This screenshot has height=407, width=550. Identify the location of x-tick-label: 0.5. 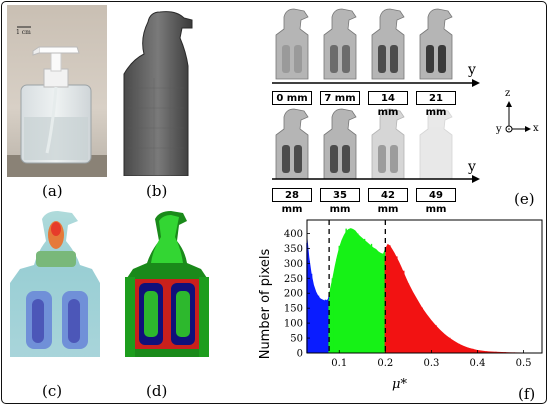
(524, 363).